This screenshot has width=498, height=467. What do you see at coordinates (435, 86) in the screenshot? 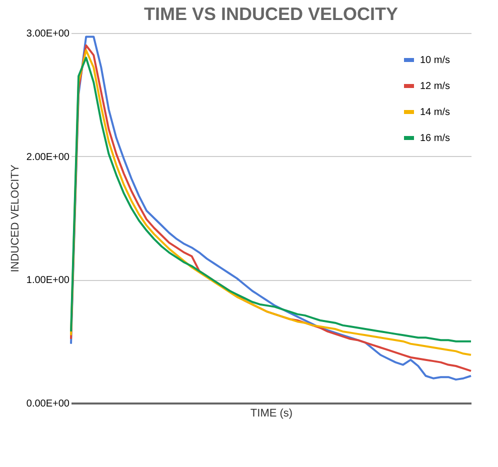
I see `legend-label: 12 m/s` at bounding box center [435, 86].